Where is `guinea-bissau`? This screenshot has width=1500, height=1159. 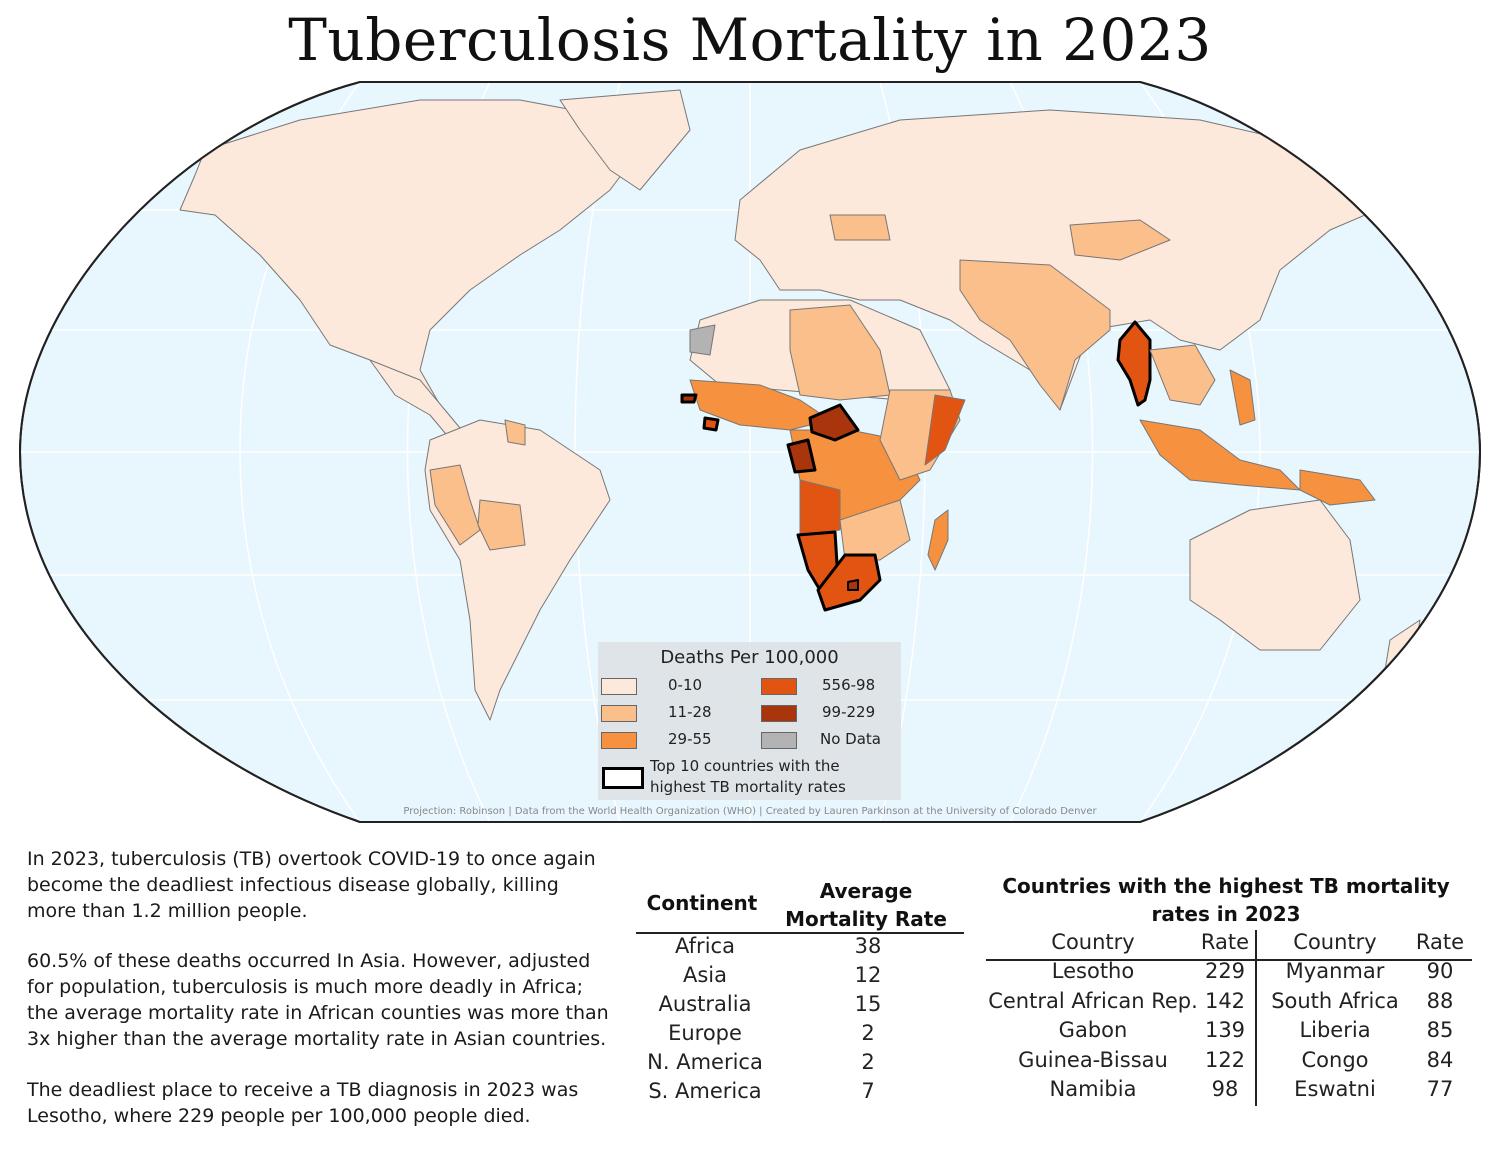
guinea-bissau is located at coordinates (689, 398).